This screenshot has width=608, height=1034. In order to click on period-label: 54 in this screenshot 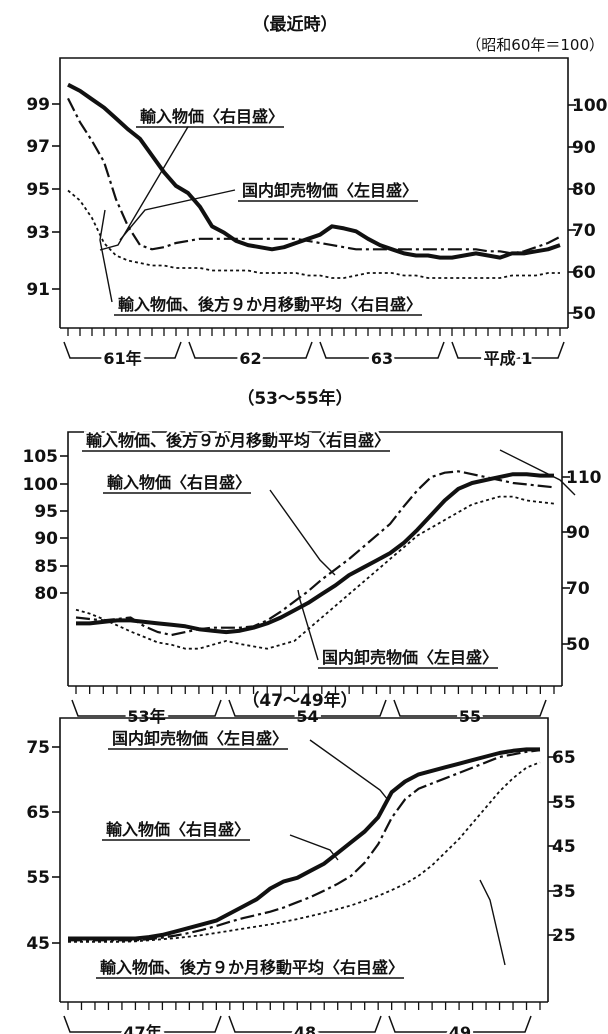, I will do `click(307, 716)`.